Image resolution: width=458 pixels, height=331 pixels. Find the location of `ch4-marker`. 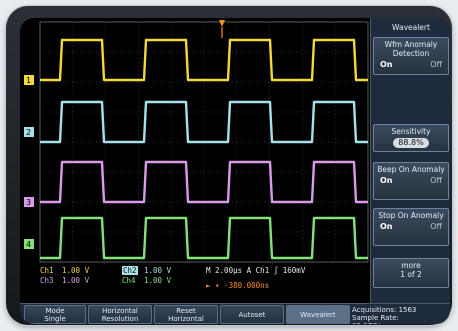

ch4-marker is located at coordinates (29, 244).